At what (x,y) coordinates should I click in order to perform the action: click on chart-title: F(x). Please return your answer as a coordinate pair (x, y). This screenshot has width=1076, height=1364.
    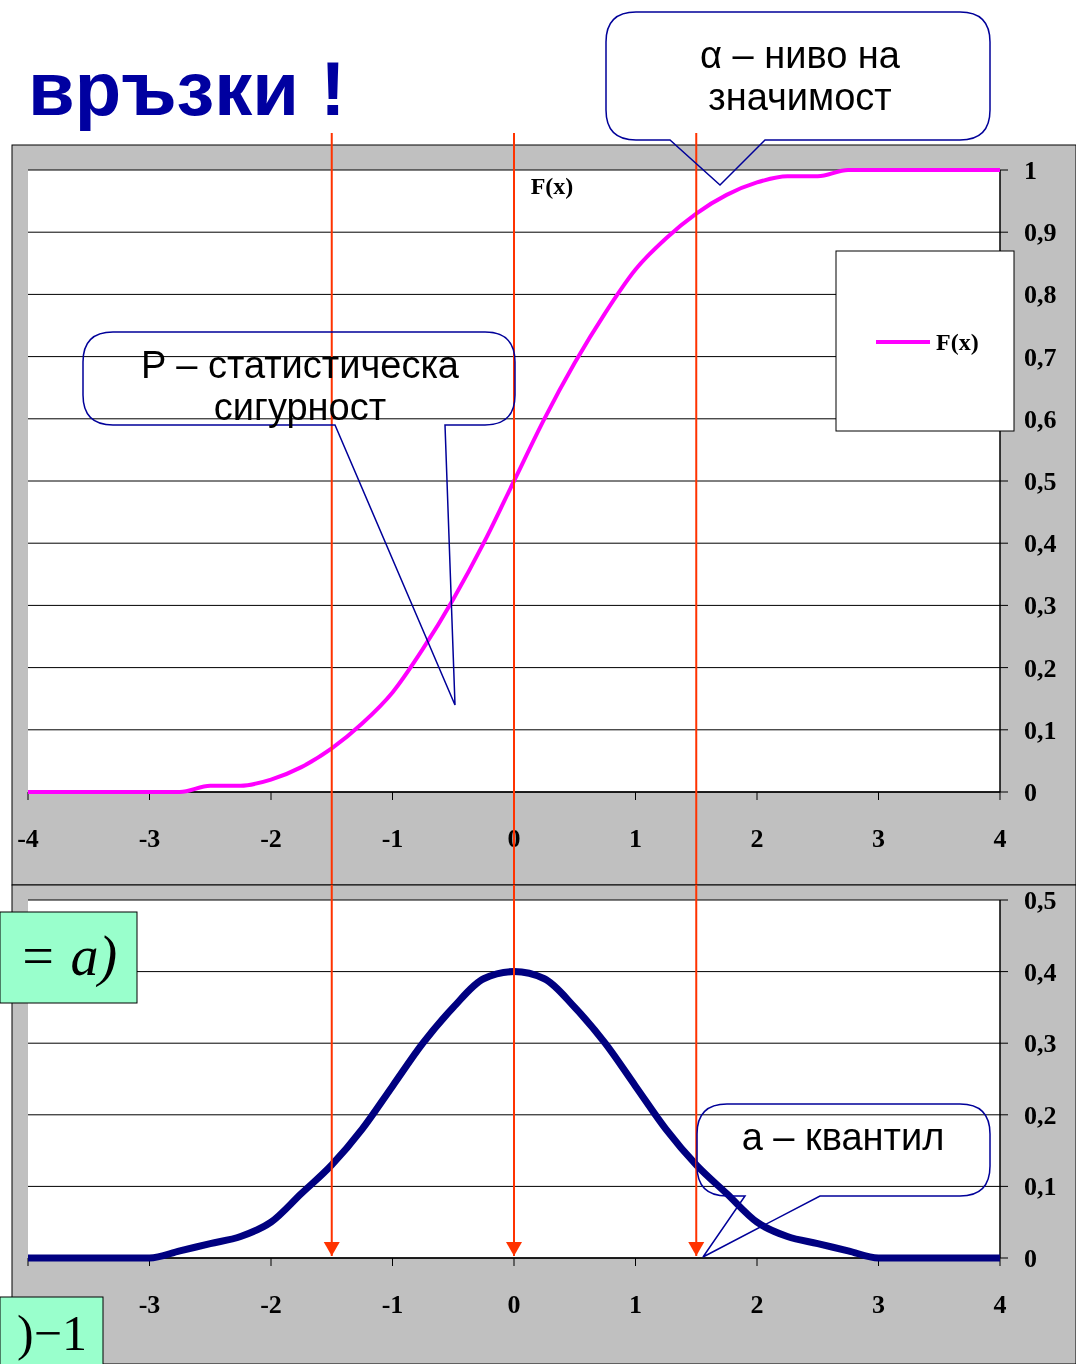
    Looking at the image, I should click on (552, 186).